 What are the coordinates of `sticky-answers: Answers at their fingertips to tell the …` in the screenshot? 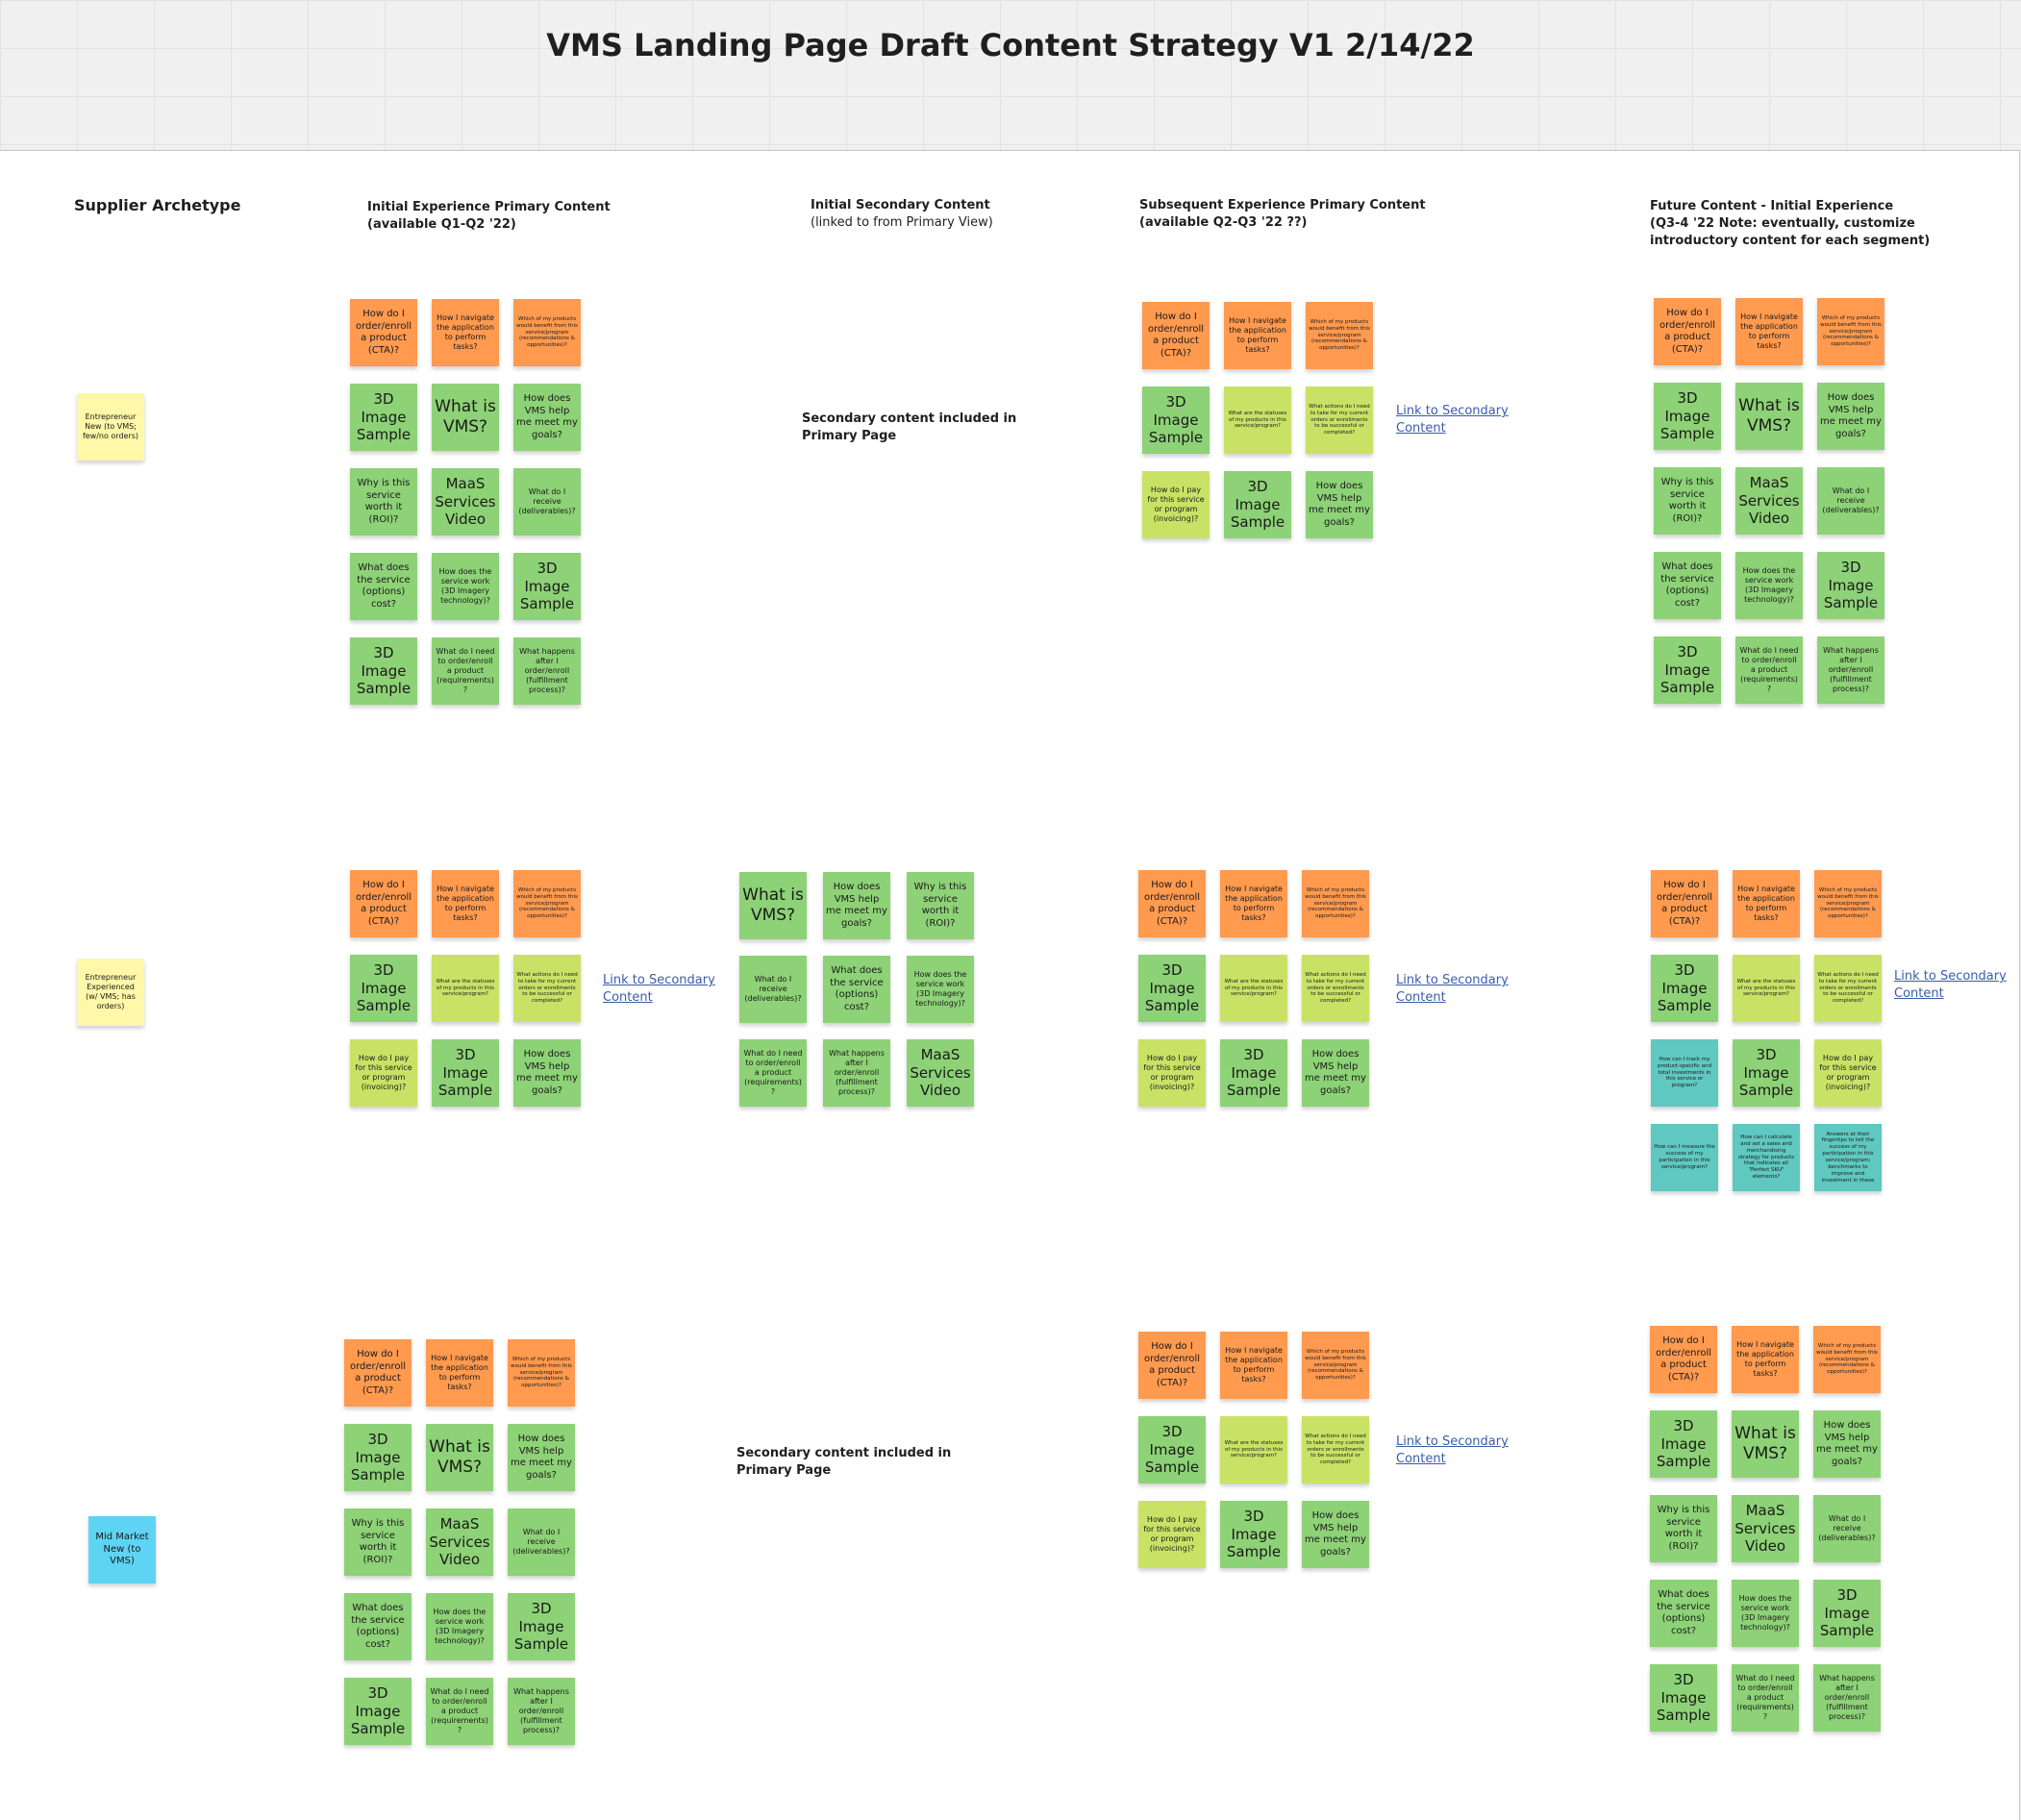 It's located at (1848, 1158).